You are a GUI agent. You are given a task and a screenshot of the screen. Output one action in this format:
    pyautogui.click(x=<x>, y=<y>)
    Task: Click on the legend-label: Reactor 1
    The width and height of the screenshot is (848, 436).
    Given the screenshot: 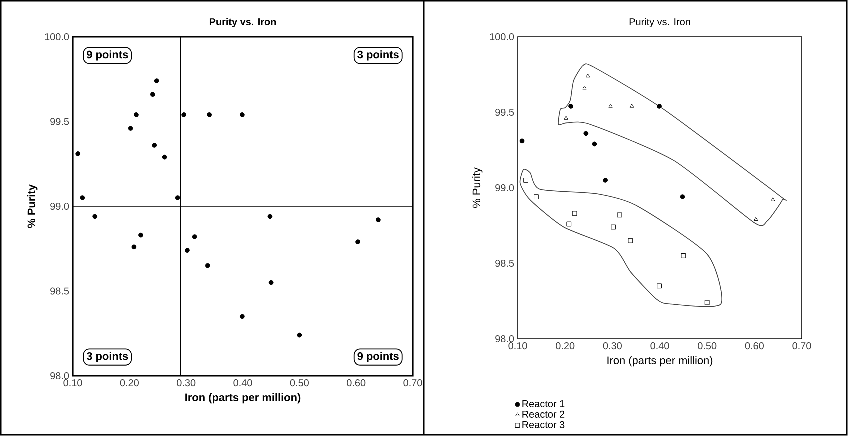 What is the action you would take?
    pyautogui.click(x=543, y=404)
    